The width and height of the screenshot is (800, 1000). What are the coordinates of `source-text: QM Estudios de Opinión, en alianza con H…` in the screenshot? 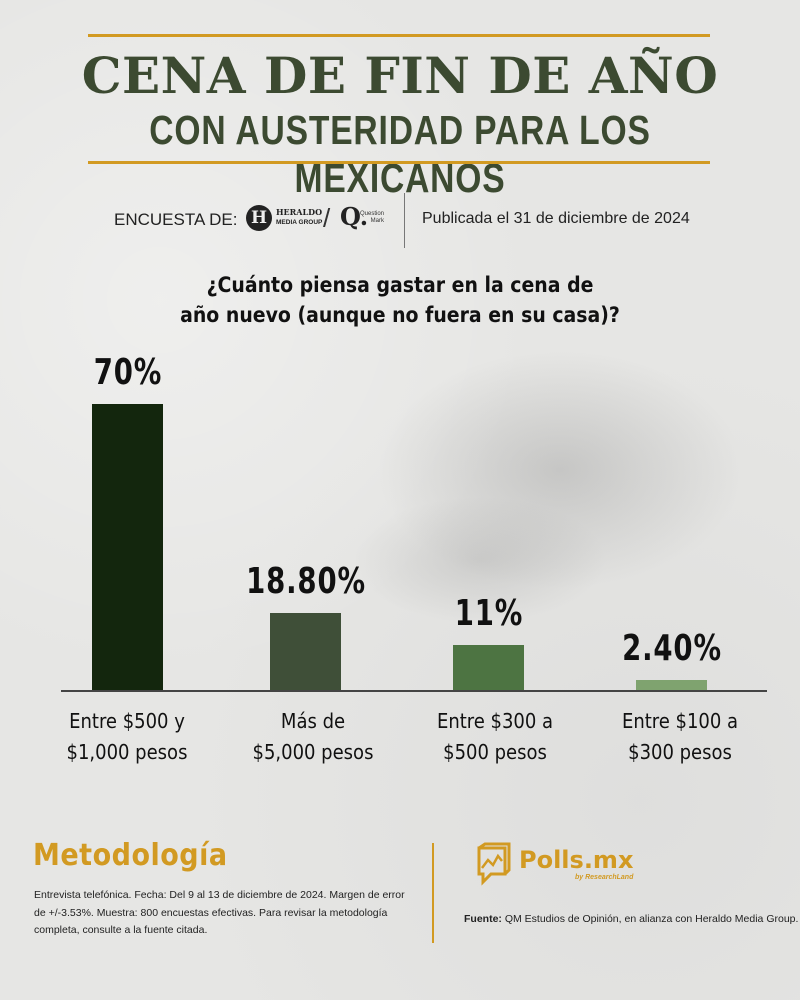 It's located at (650, 919).